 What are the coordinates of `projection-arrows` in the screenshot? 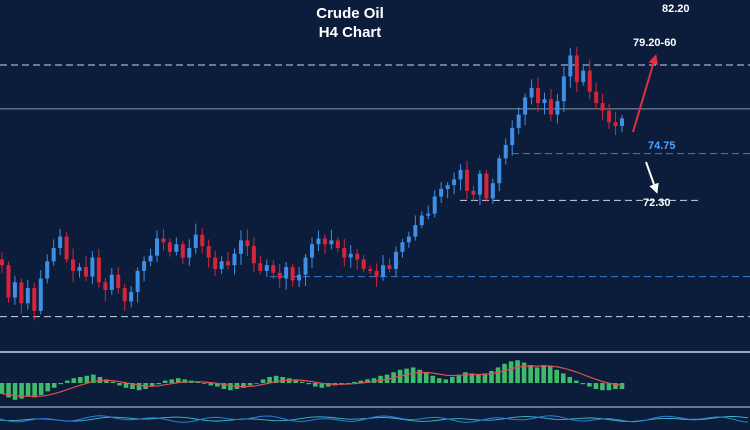 It's located at (645, 124).